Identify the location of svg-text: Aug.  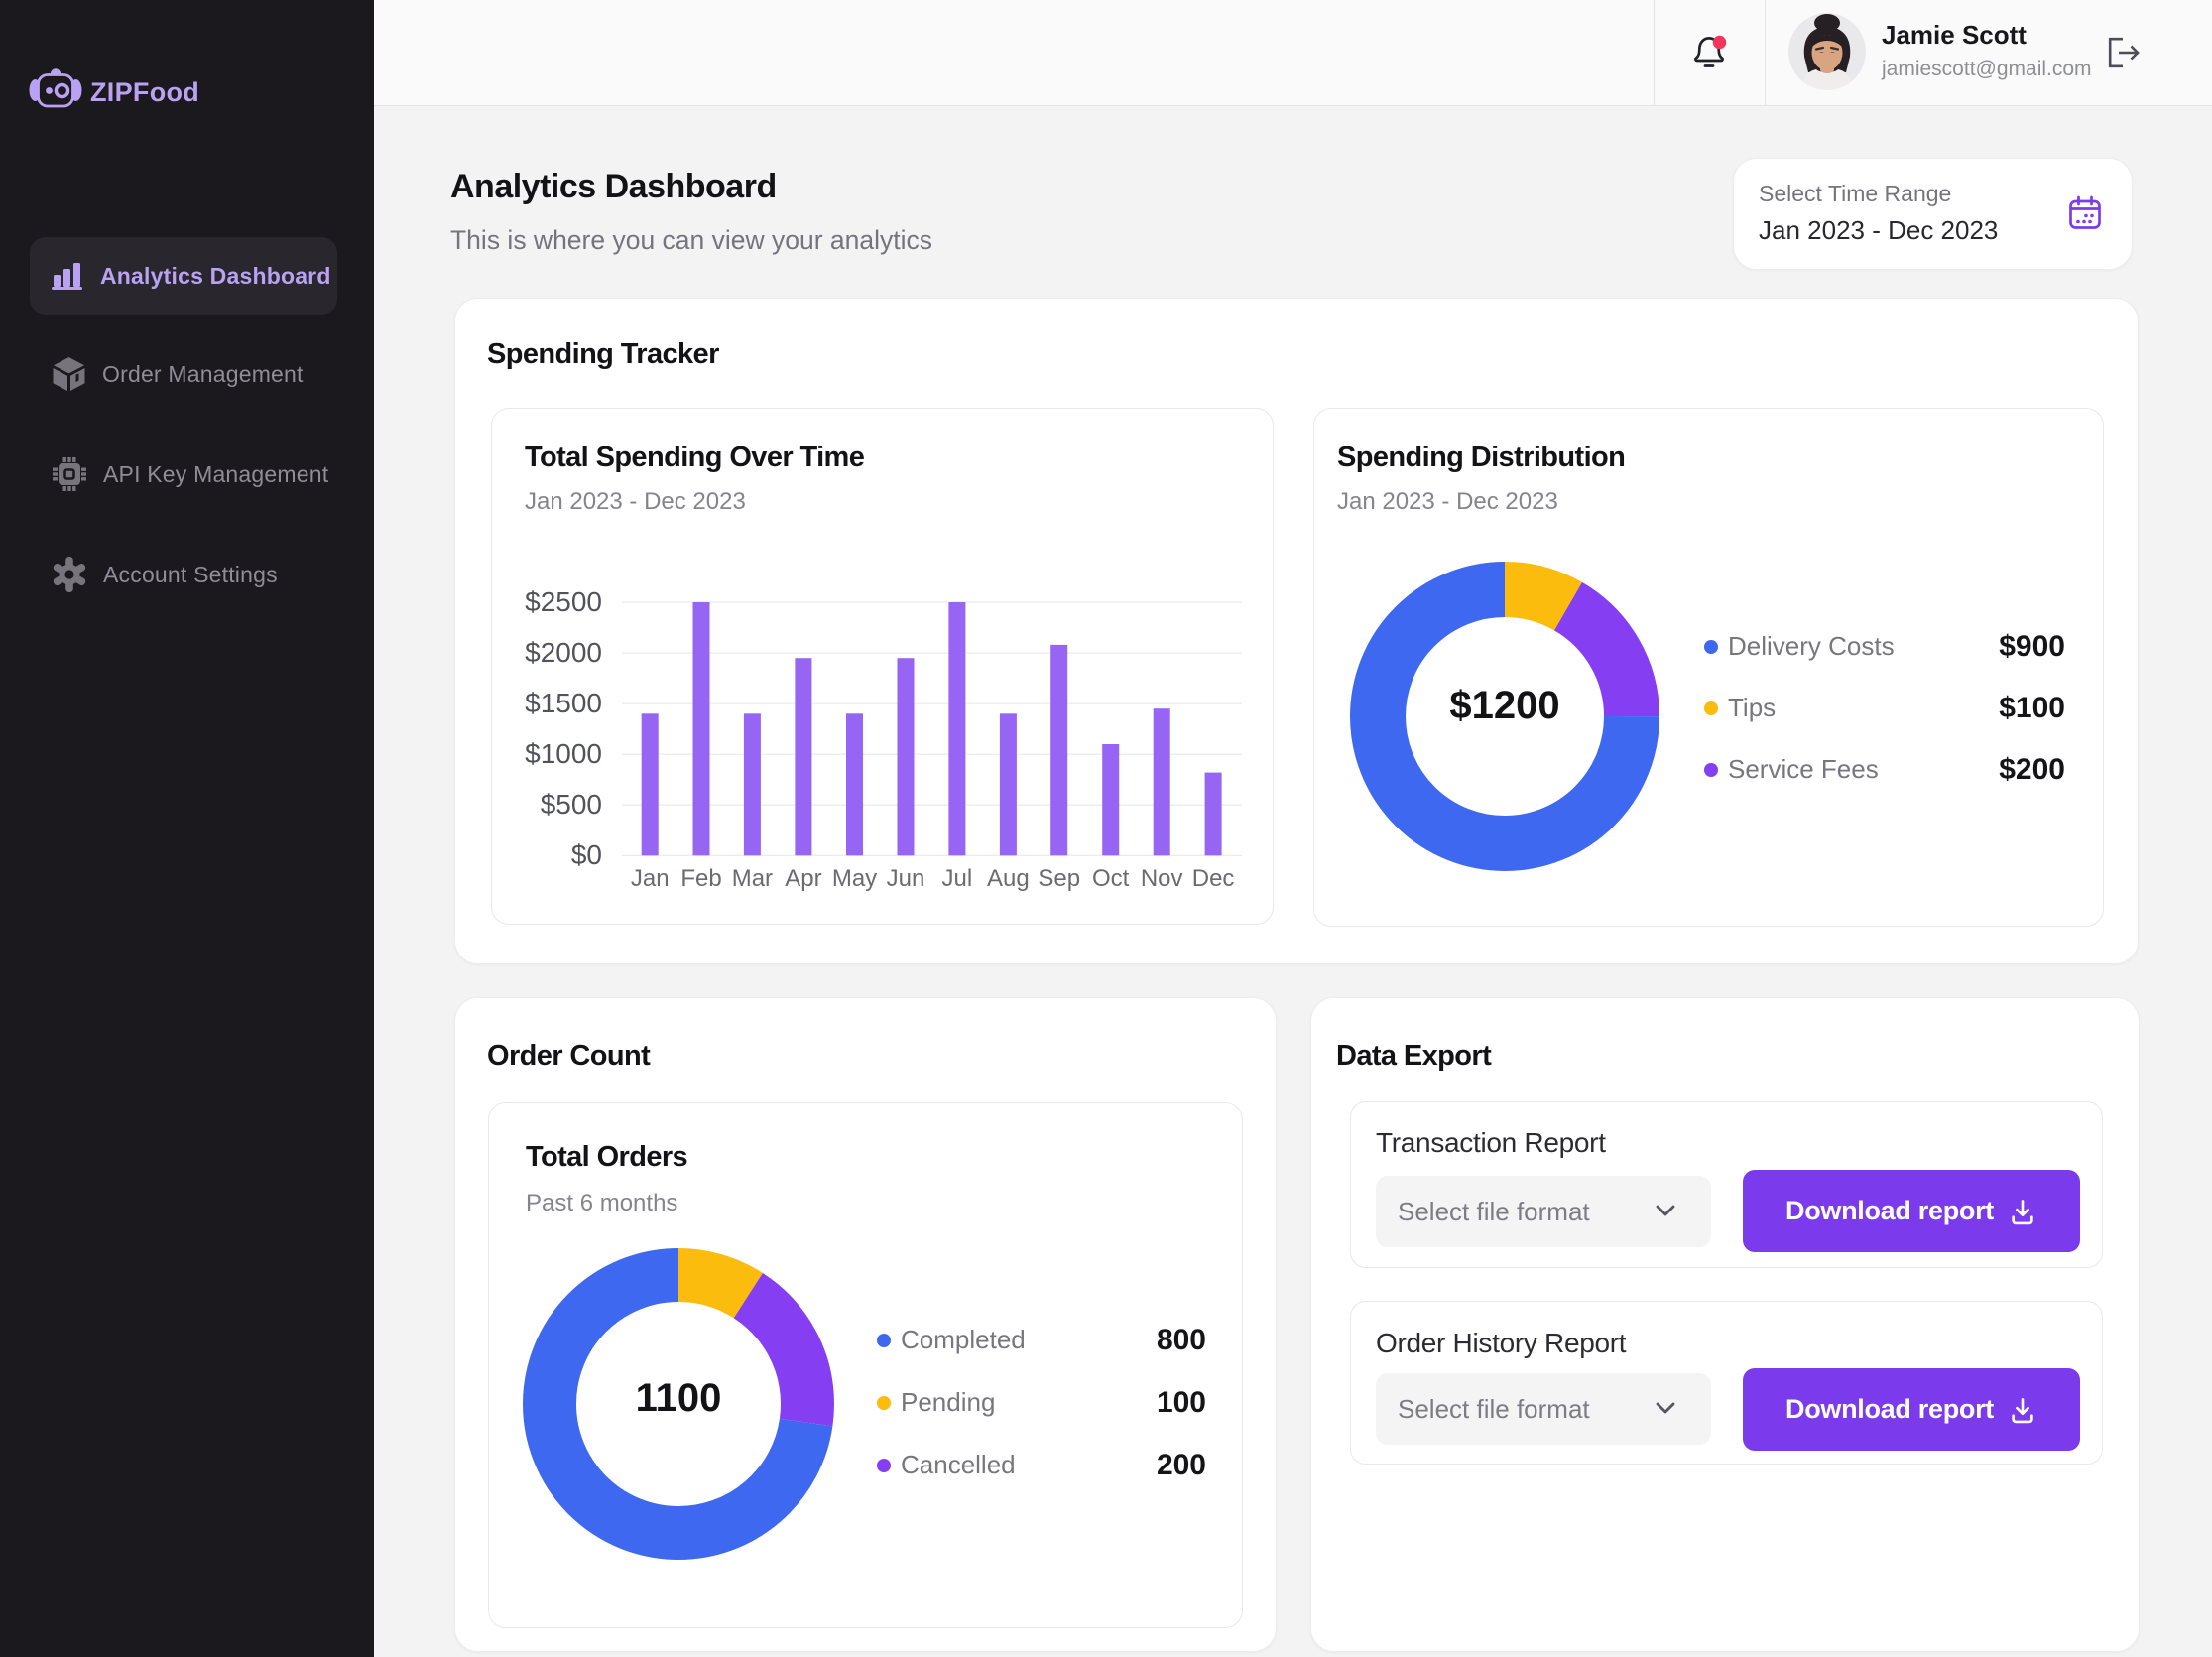
(1008, 878).